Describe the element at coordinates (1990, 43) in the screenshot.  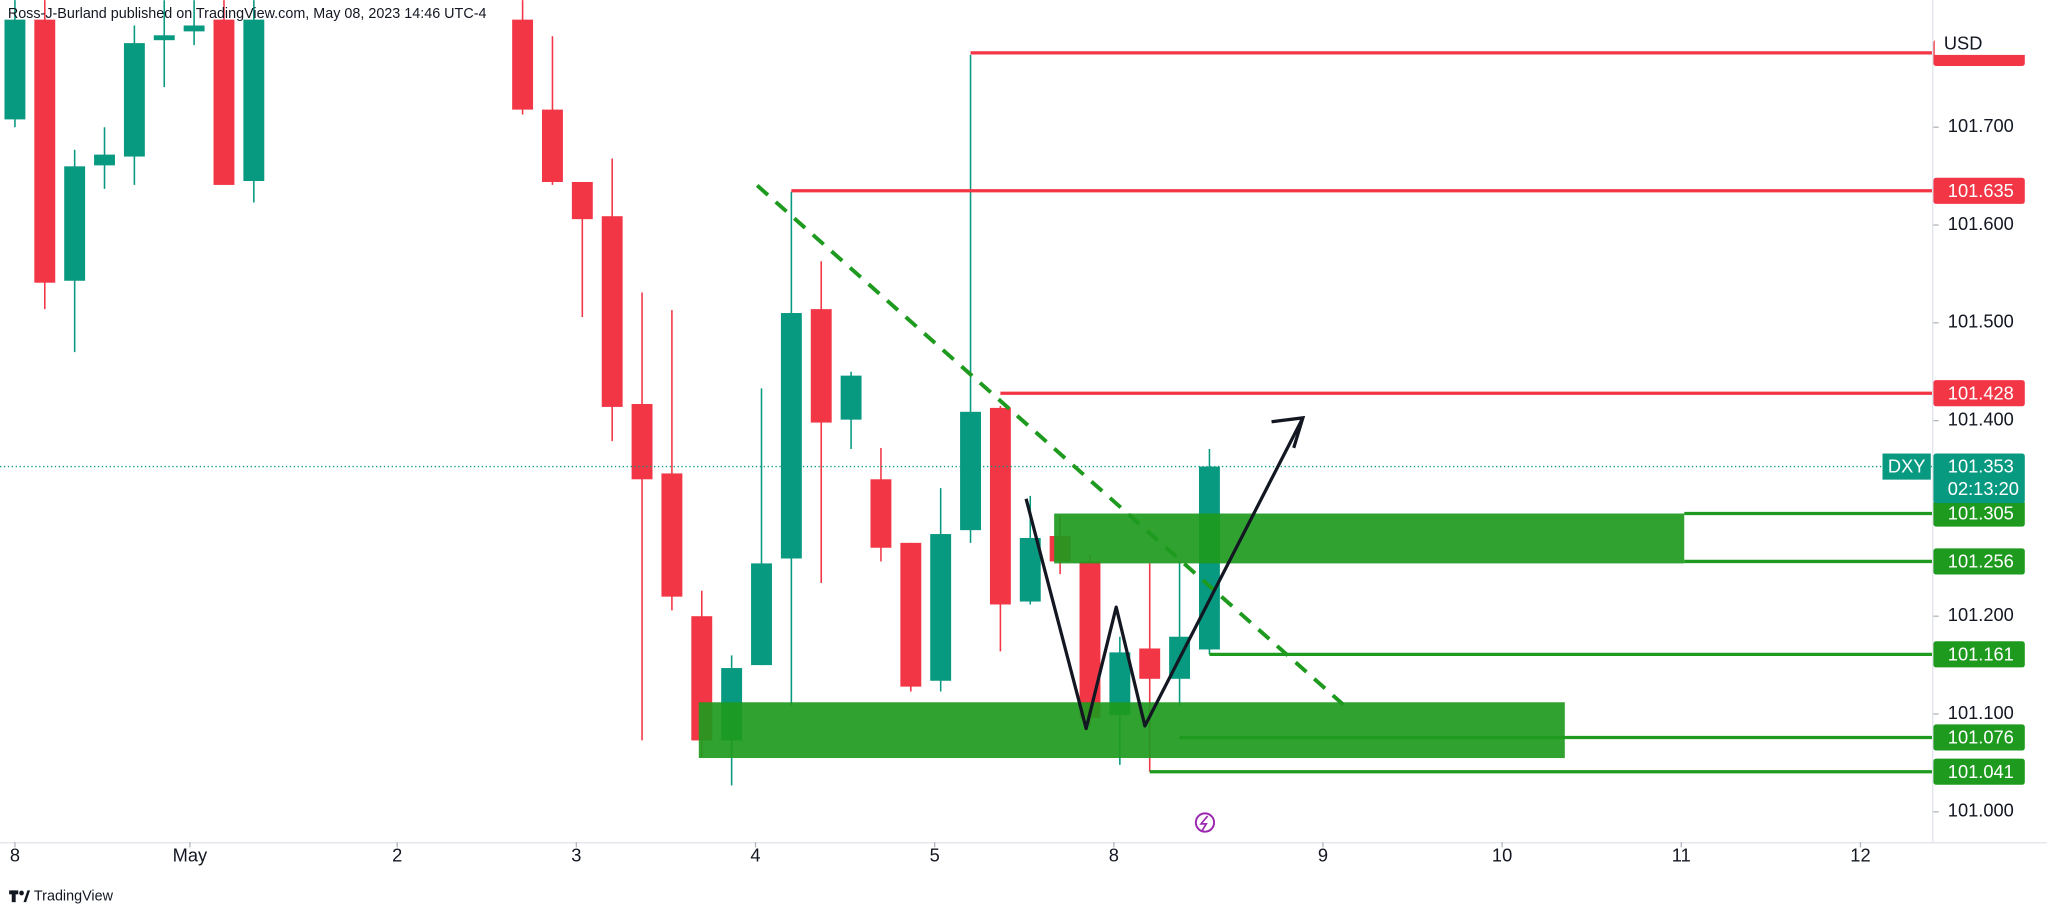
I see `currency-bg` at that location.